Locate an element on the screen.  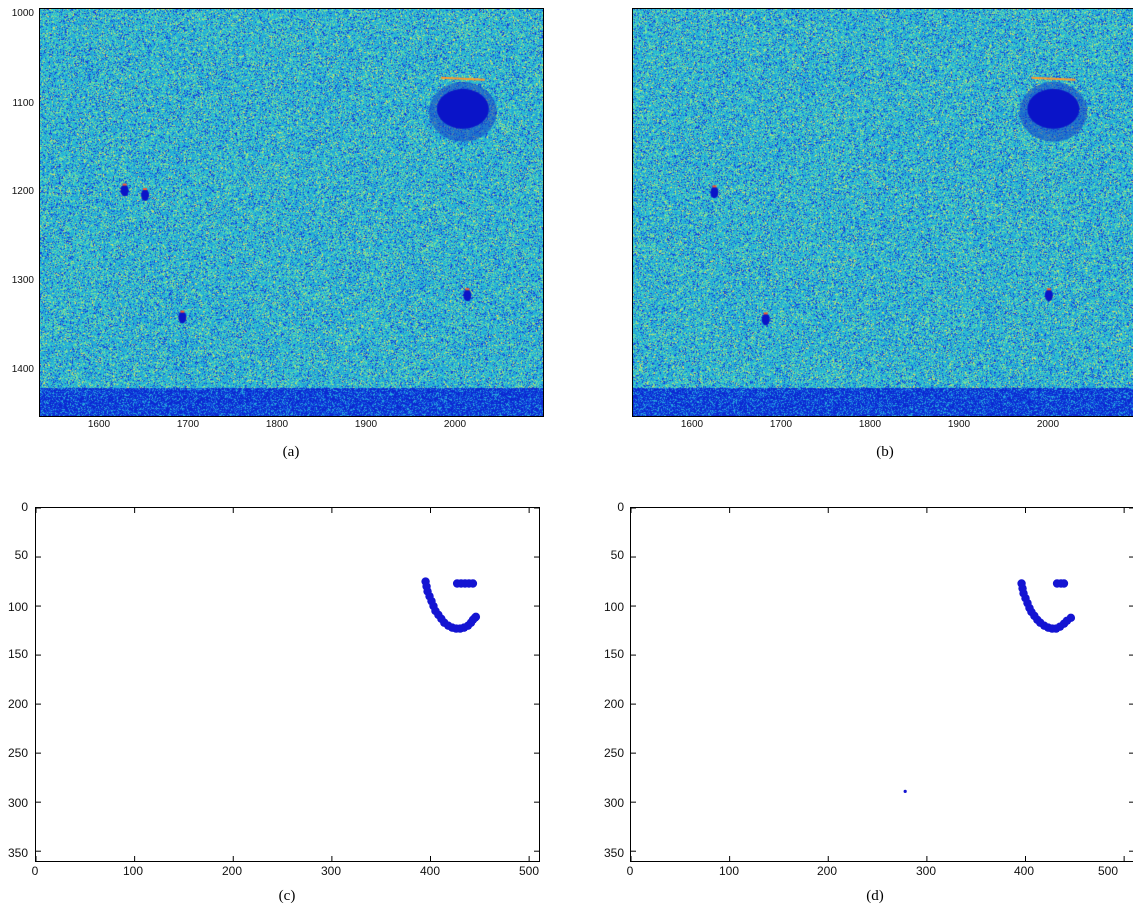
y-tick-label: 1100 is located at coordinates (23, 103).